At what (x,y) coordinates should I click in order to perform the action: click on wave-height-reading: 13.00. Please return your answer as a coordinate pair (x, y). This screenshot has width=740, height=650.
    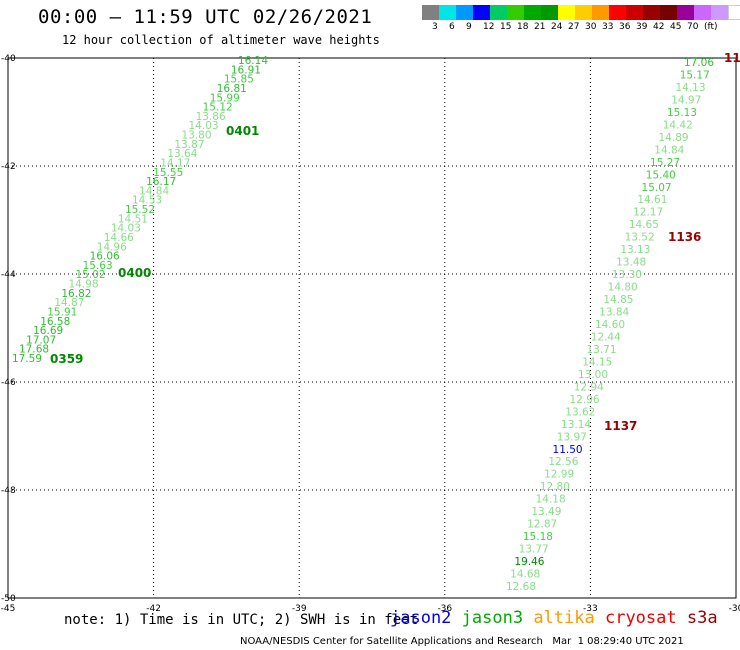
    Looking at the image, I should click on (593, 375).